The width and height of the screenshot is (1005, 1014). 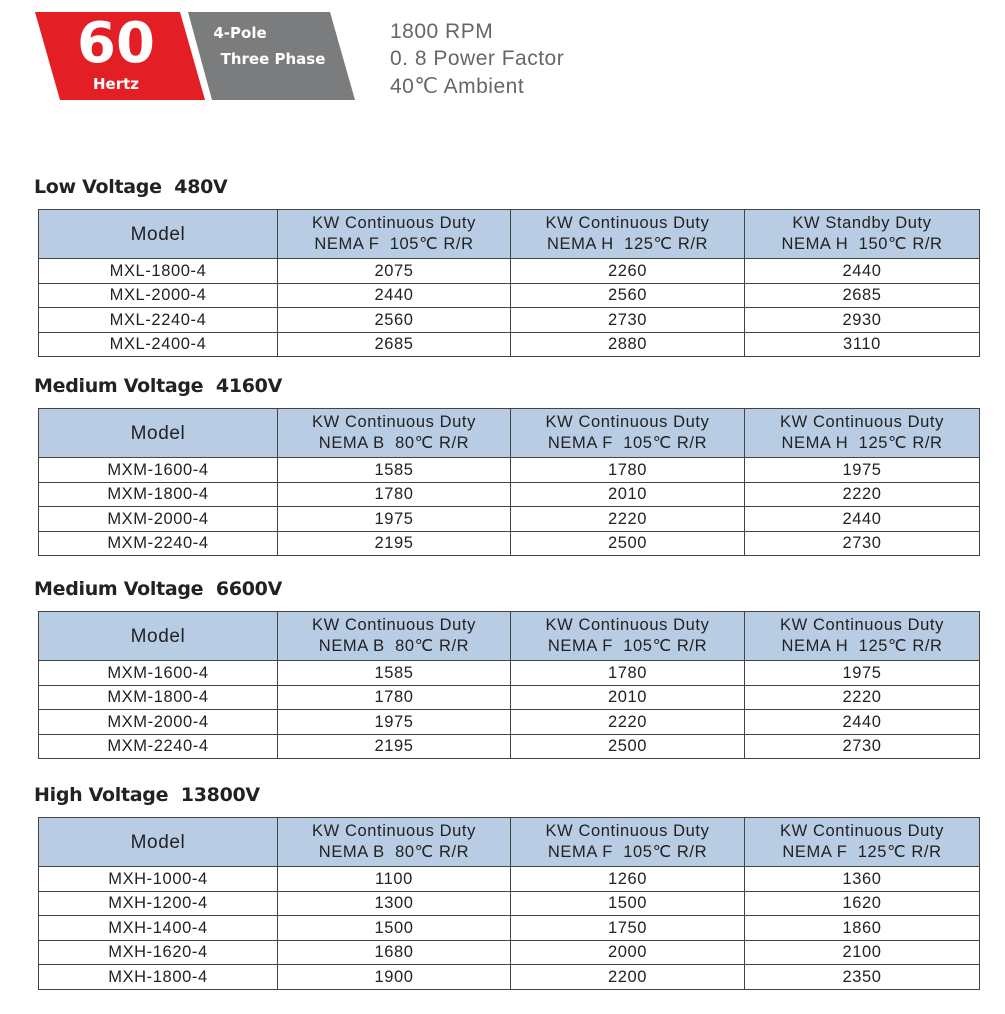 What do you see at coordinates (158, 271) in the screenshot?
I see `cell: MXL-1800-4` at bounding box center [158, 271].